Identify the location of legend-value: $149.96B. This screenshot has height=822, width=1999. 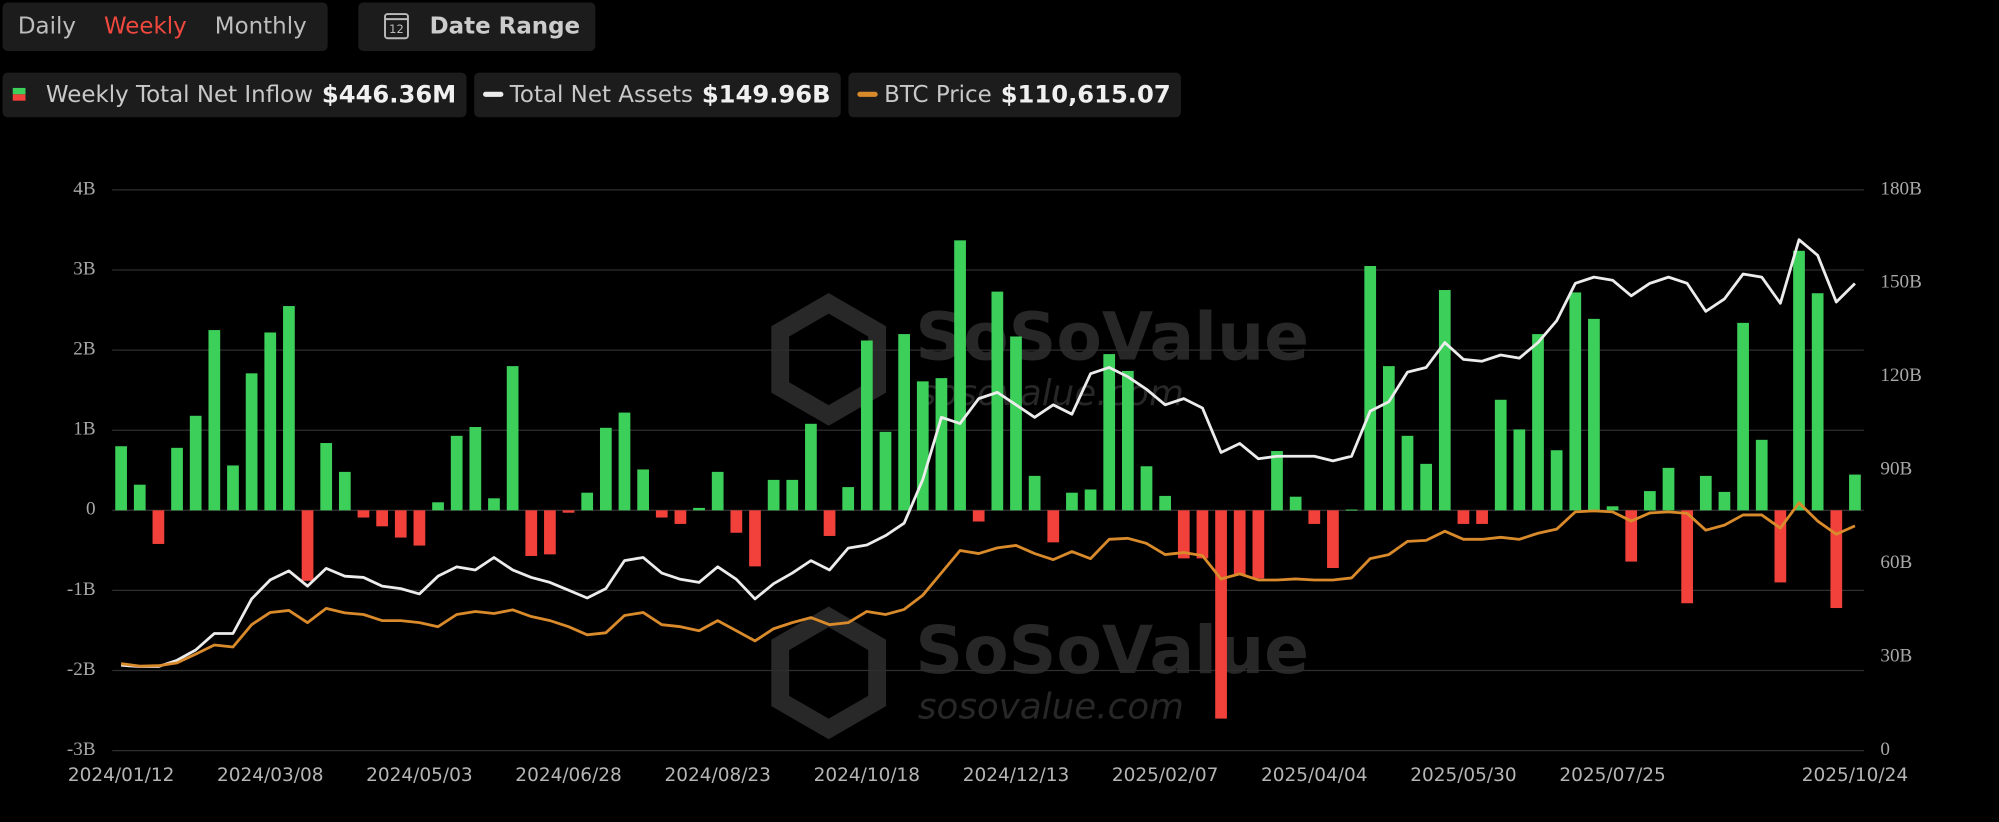
(766, 95).